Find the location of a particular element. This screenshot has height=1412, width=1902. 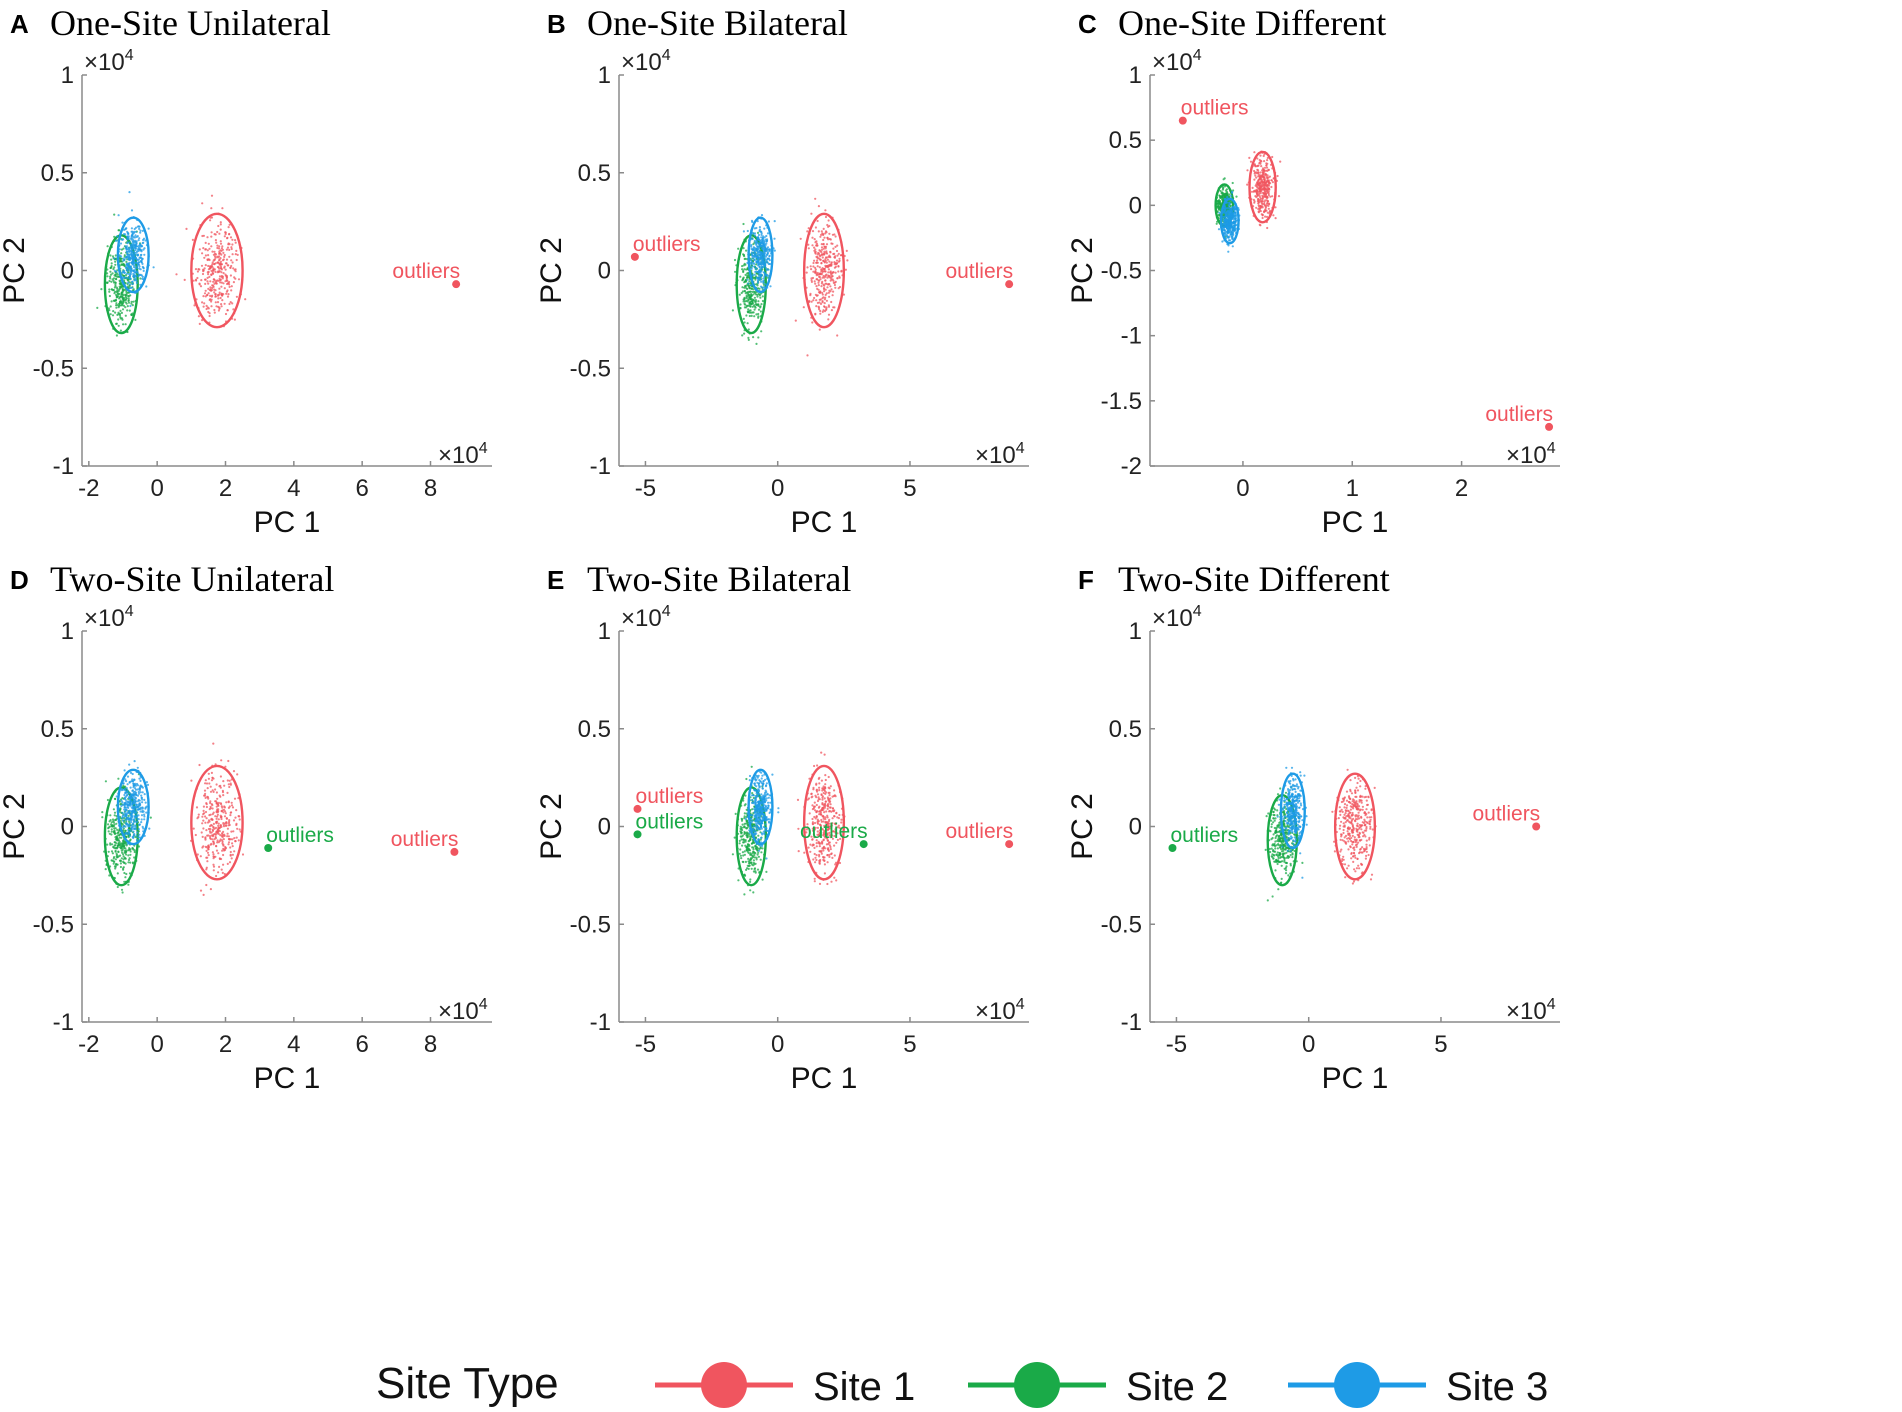

x-tick-label: -2 is located at coordinates (88, 488).